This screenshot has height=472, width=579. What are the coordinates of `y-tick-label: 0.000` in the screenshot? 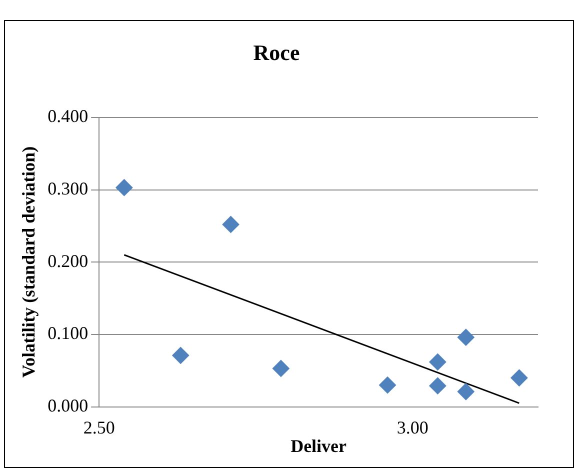 It's located at (68, 406).